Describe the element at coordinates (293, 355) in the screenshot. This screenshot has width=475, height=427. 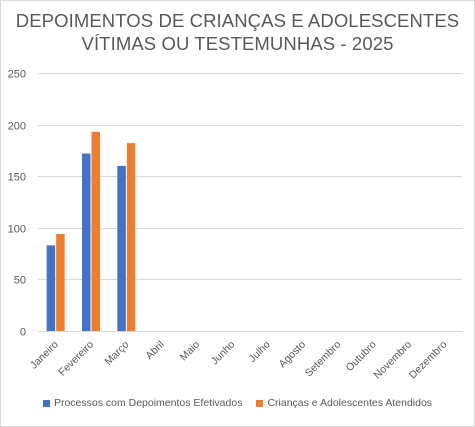
I see `x-tick-label: Agosto` at that location.